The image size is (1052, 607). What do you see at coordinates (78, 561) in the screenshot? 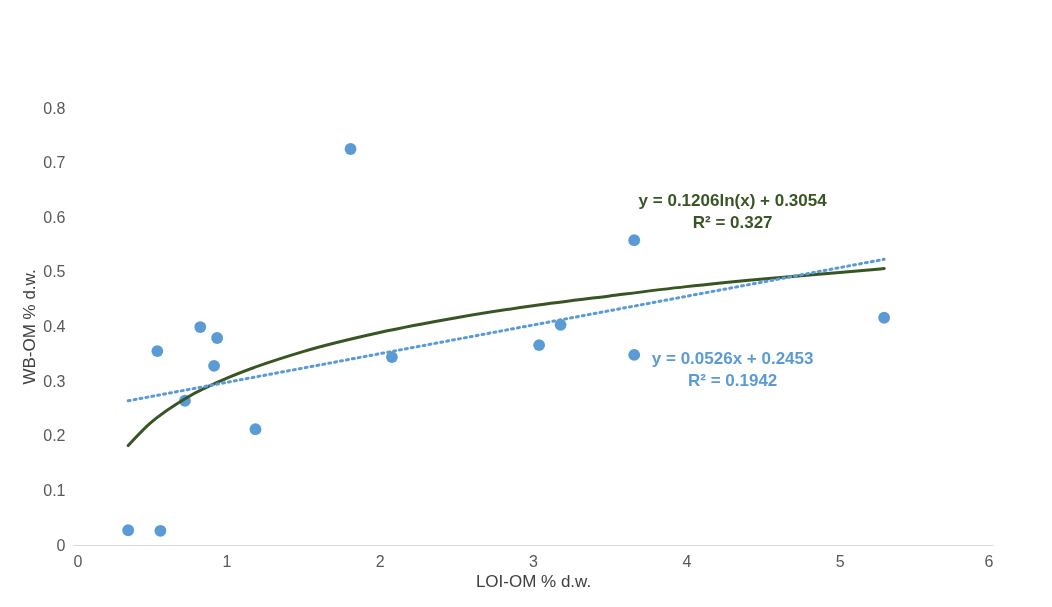
I see `x-tick-label: 0` at bounding box center [78, 561].